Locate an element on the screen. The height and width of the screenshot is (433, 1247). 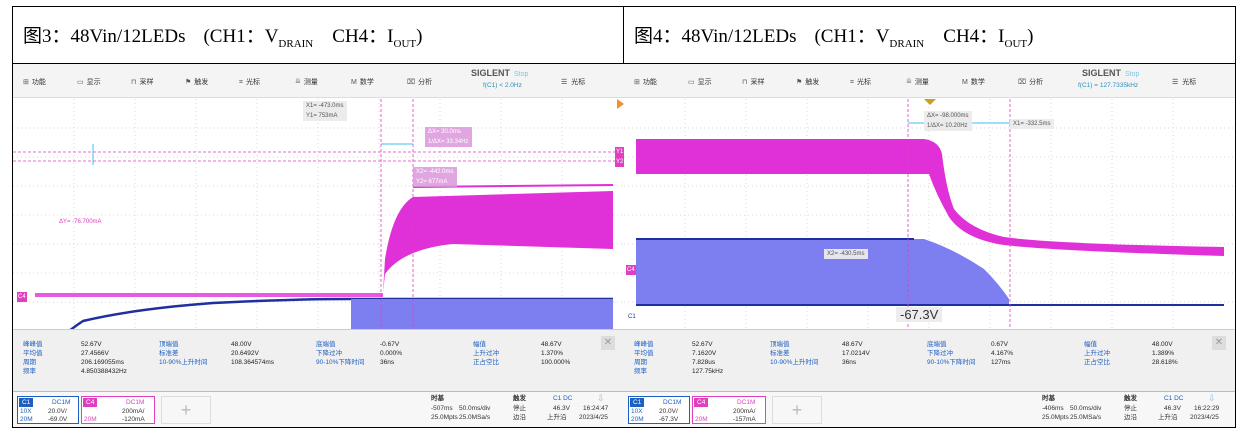
clock-time: 16:24:47 is located at coordinates (596, 408).